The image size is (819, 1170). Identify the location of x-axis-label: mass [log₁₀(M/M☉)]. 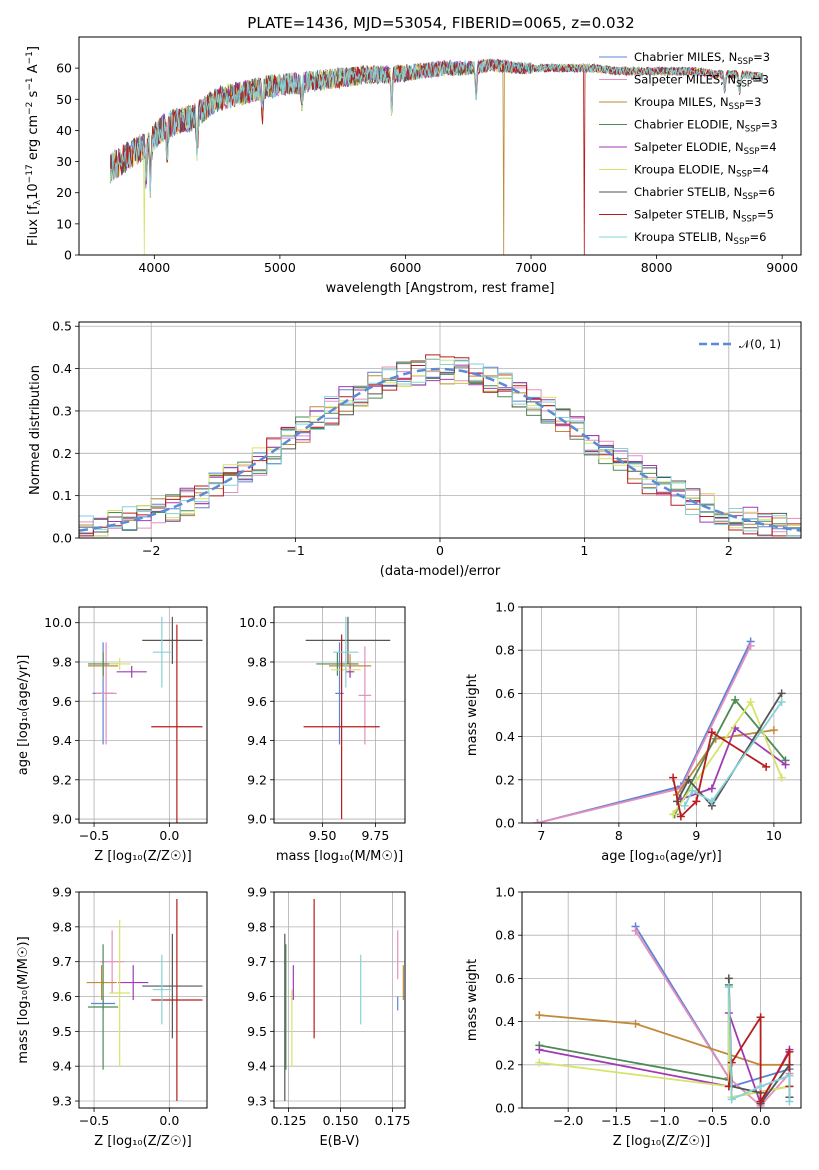
(339, 856).